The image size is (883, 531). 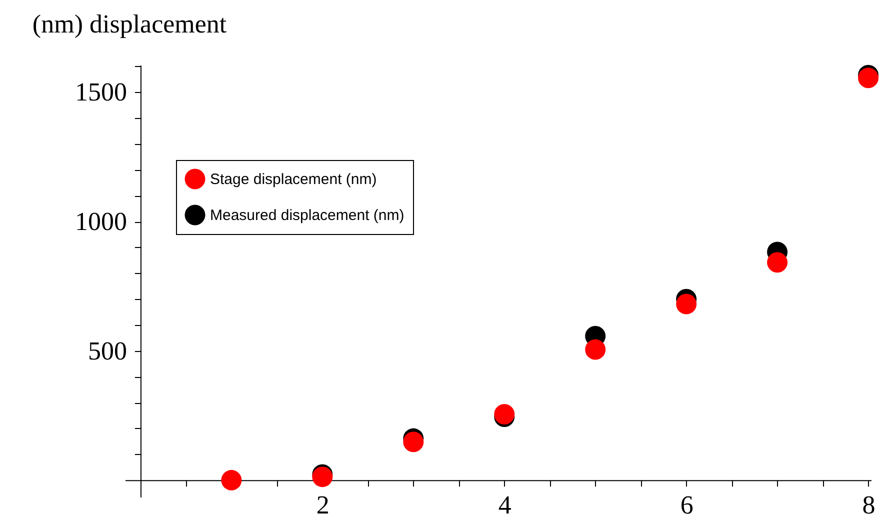 What do you see at coordinates (100, 92) in the screenshot?
I see `y-tick-label: 1500` at bounding box center [100, 92].